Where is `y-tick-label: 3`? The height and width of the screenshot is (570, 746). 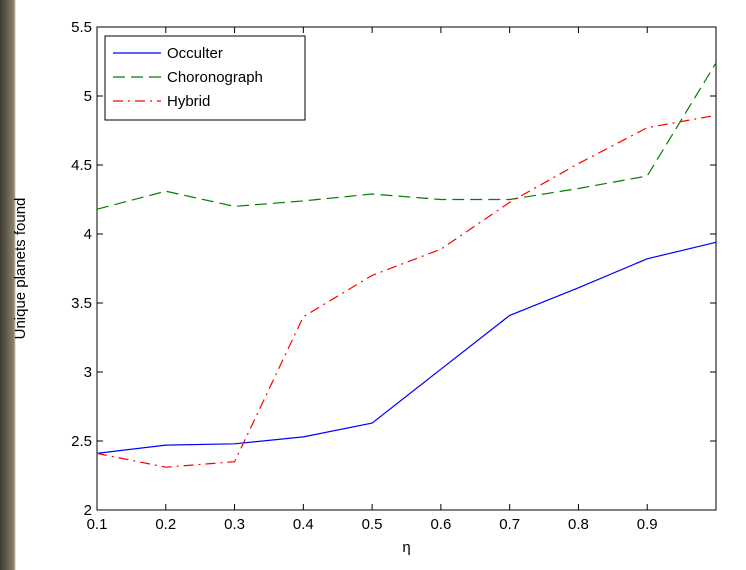
y-tick-label: 3 is located at coordinates (88, 372).